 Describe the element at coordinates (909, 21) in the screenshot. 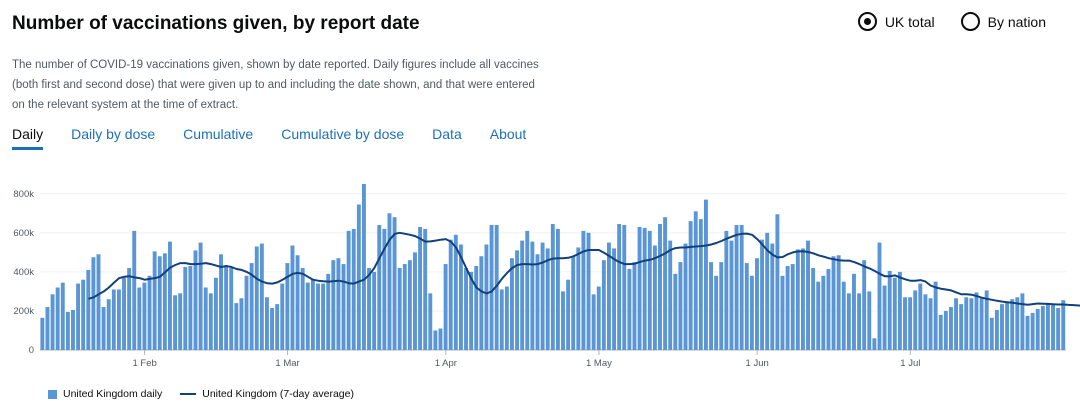

I see `radio-uk-total-label: UK total` at that location.